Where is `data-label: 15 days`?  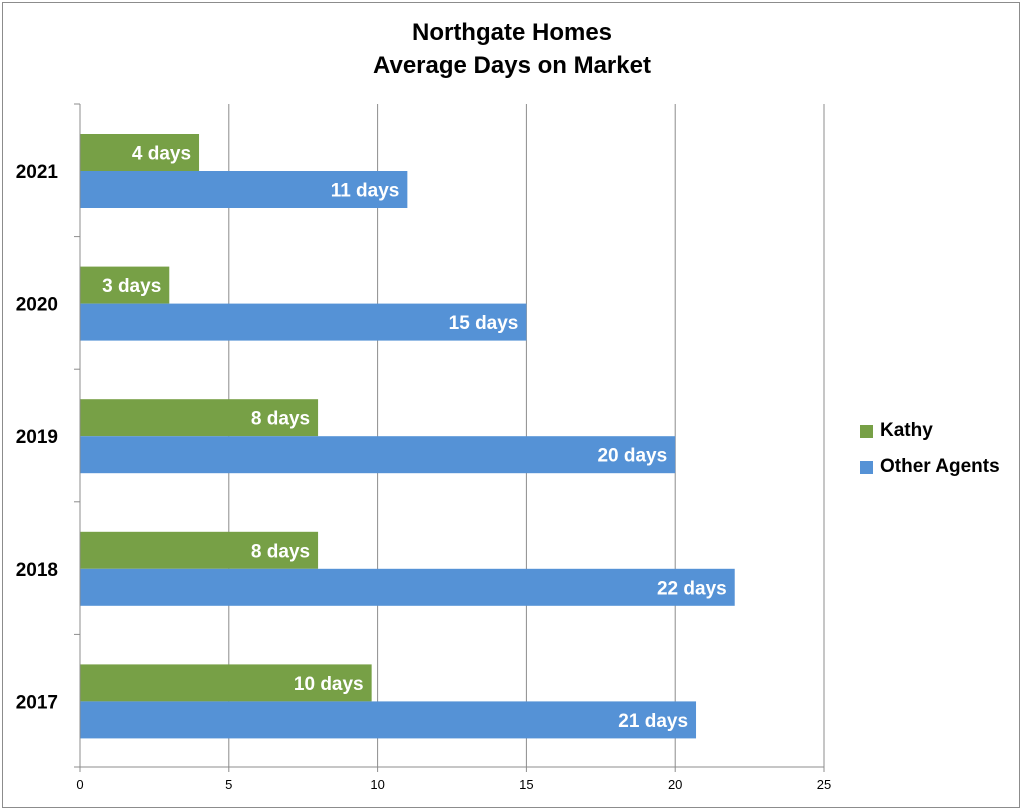 data-label: 15 days is located at coordinates (484, 323).